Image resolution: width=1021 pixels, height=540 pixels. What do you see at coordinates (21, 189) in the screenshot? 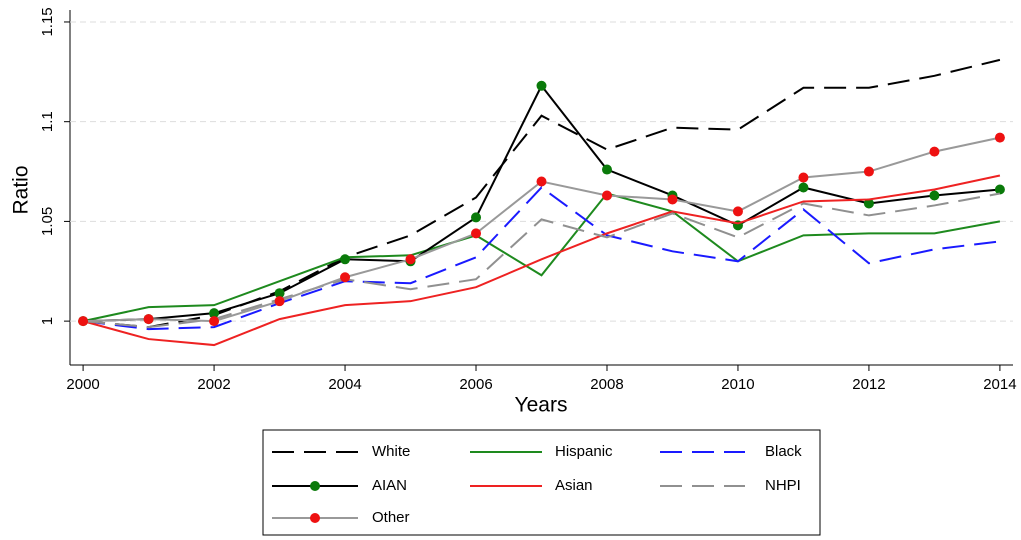
I see `y-axis-title: Ratio` at bounding box center [21, 189].